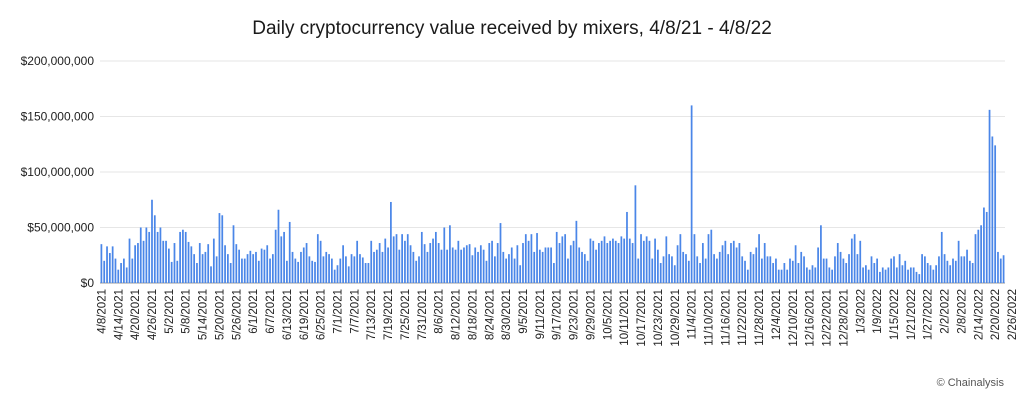  Describe the element at coordinates (591, 314) in the screenshot. I see `x-tick-label: 9/29/2021` at that location.